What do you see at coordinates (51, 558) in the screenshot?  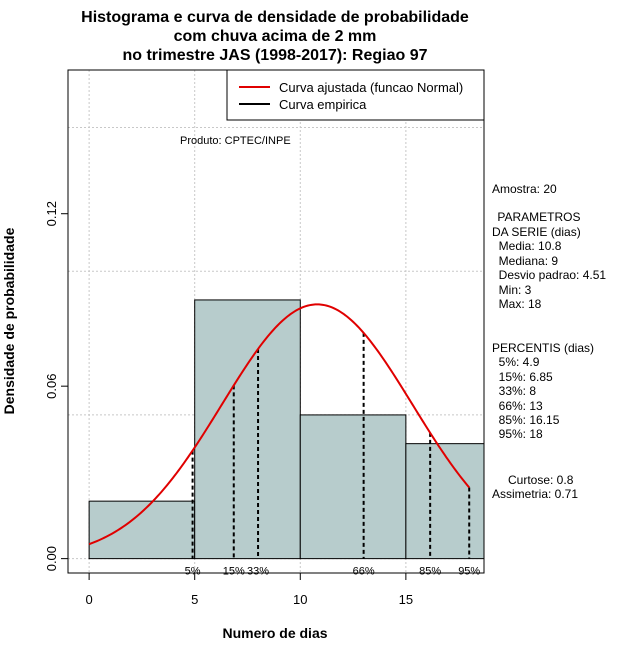 I see `y-tick-label: 0.00` at bounding box center [51, 558].